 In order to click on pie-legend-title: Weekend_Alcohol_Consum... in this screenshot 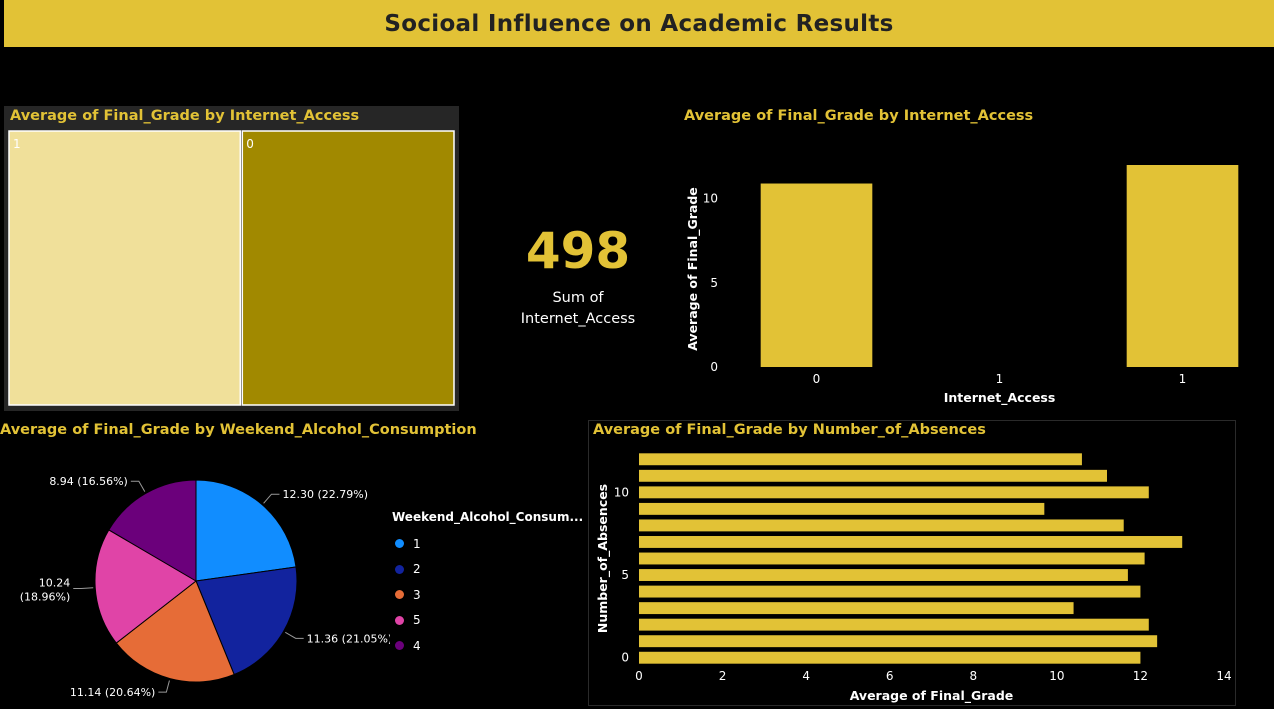, I will do `click(488, 517)`.